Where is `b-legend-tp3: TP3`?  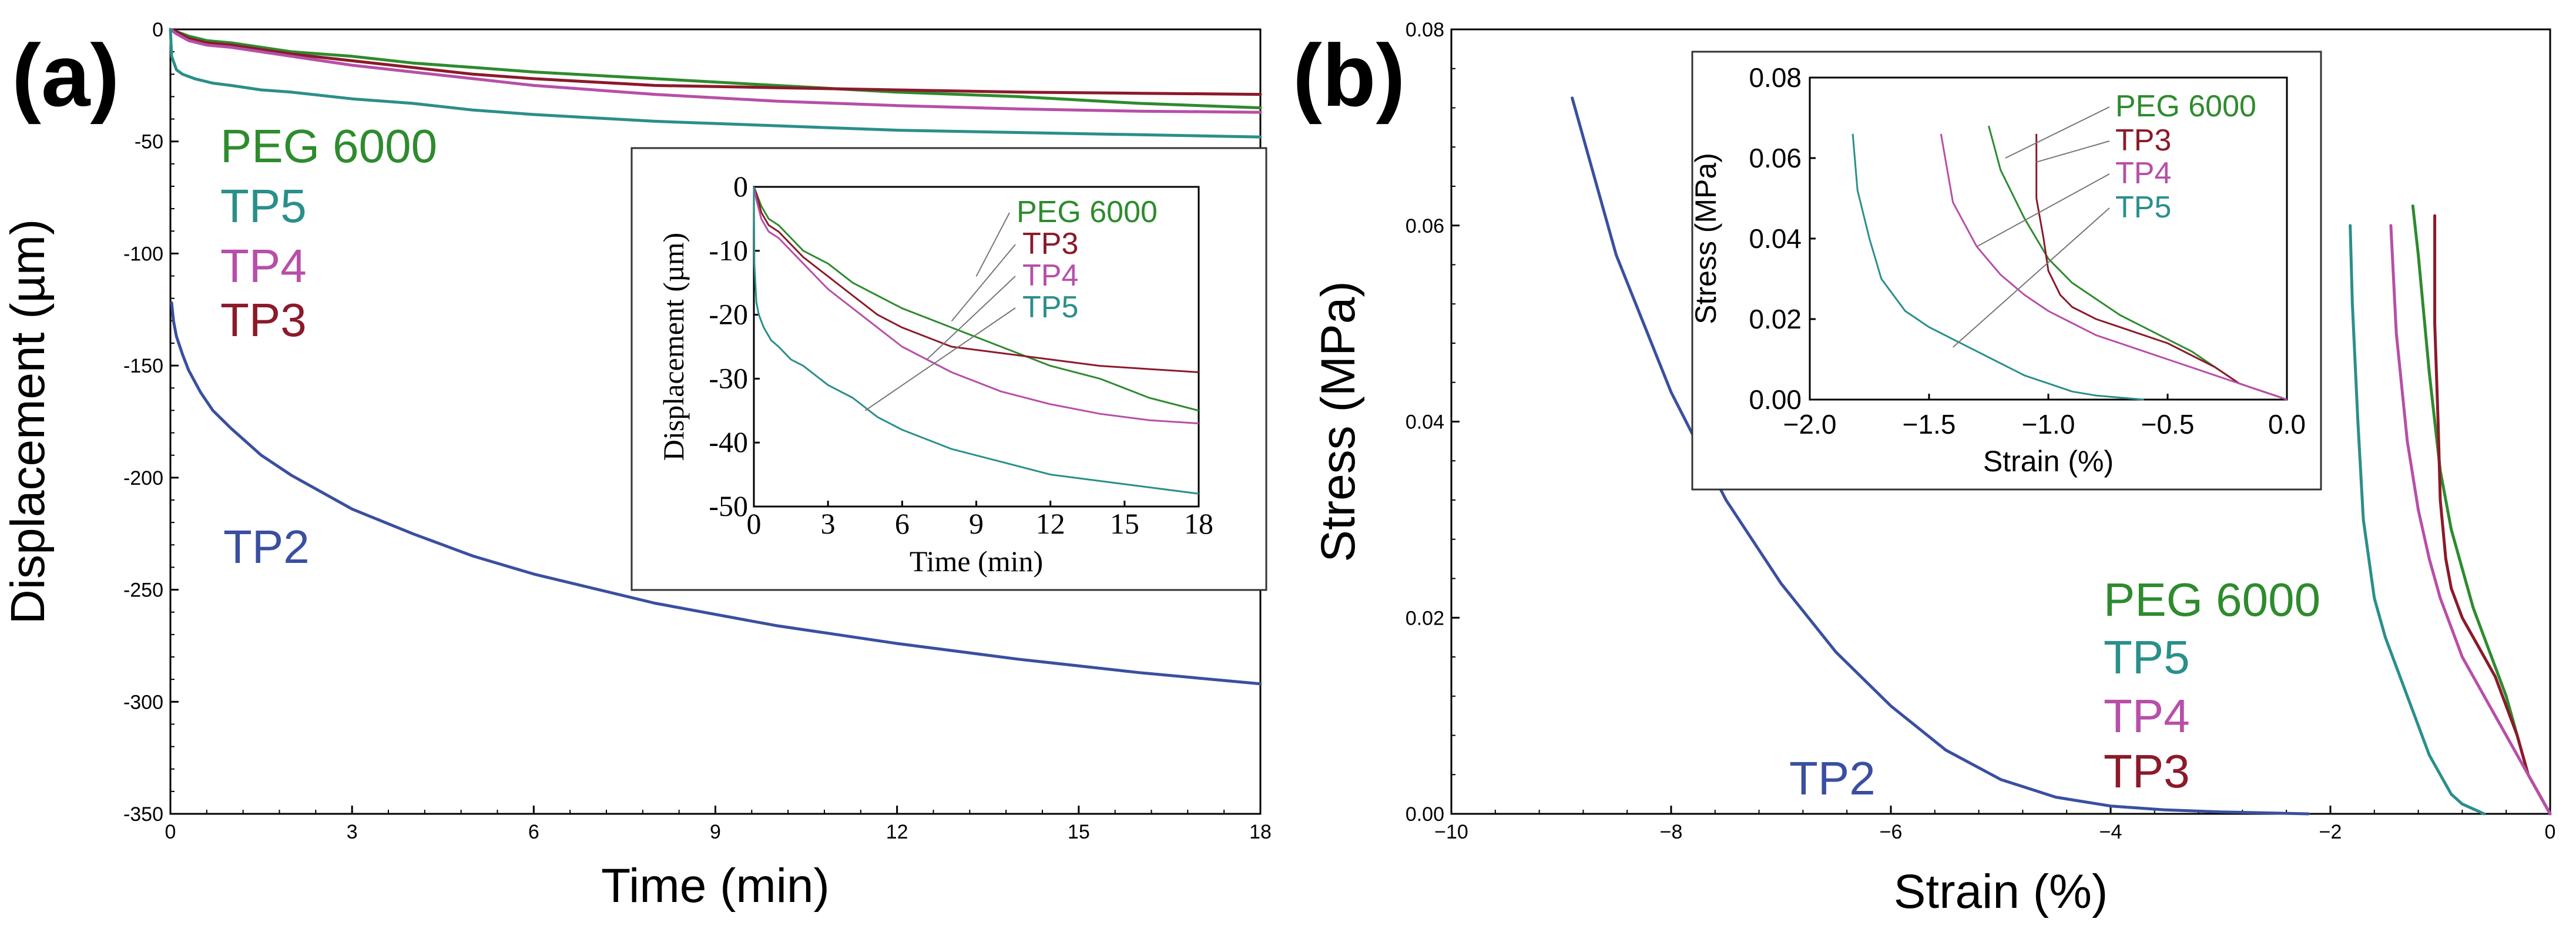 b-legend-tp3: TP3 is located at coordinates (2147, 771).